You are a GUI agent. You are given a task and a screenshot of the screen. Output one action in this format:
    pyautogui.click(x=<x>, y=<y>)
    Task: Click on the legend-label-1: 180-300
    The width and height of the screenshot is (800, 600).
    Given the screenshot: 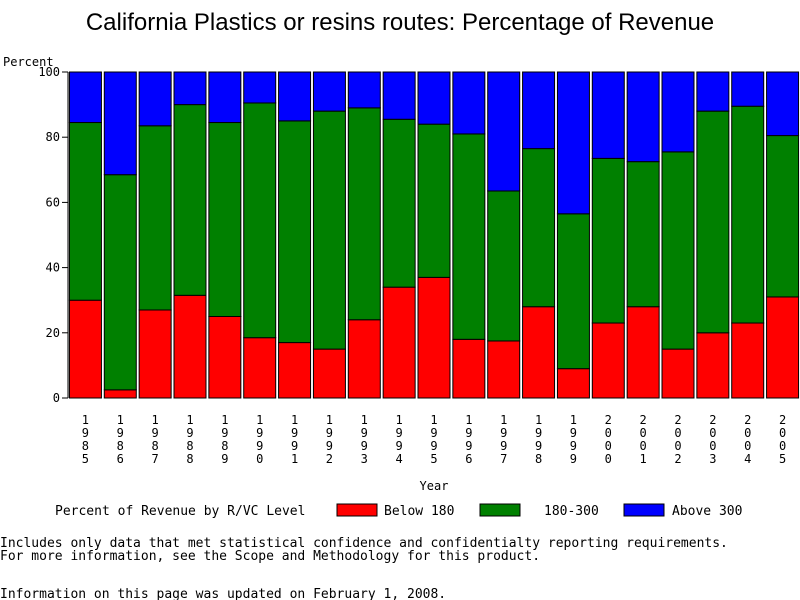 What is the action you would take?
    pyautogui.click(x=571, y=511)
    